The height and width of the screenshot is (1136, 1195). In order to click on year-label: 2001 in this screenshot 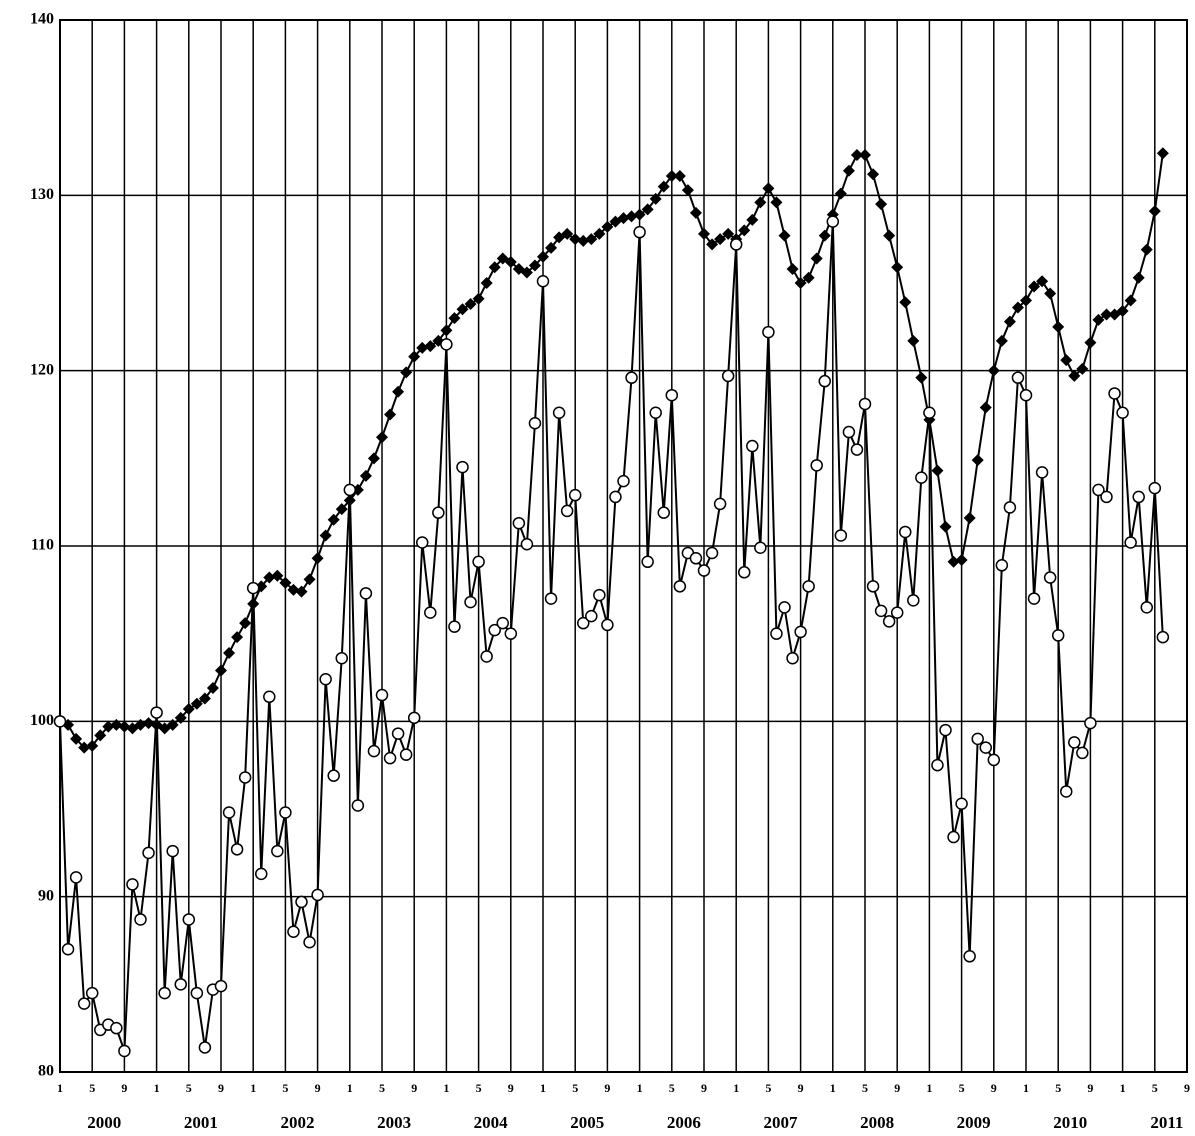, I will do `click(201, 1122)`.